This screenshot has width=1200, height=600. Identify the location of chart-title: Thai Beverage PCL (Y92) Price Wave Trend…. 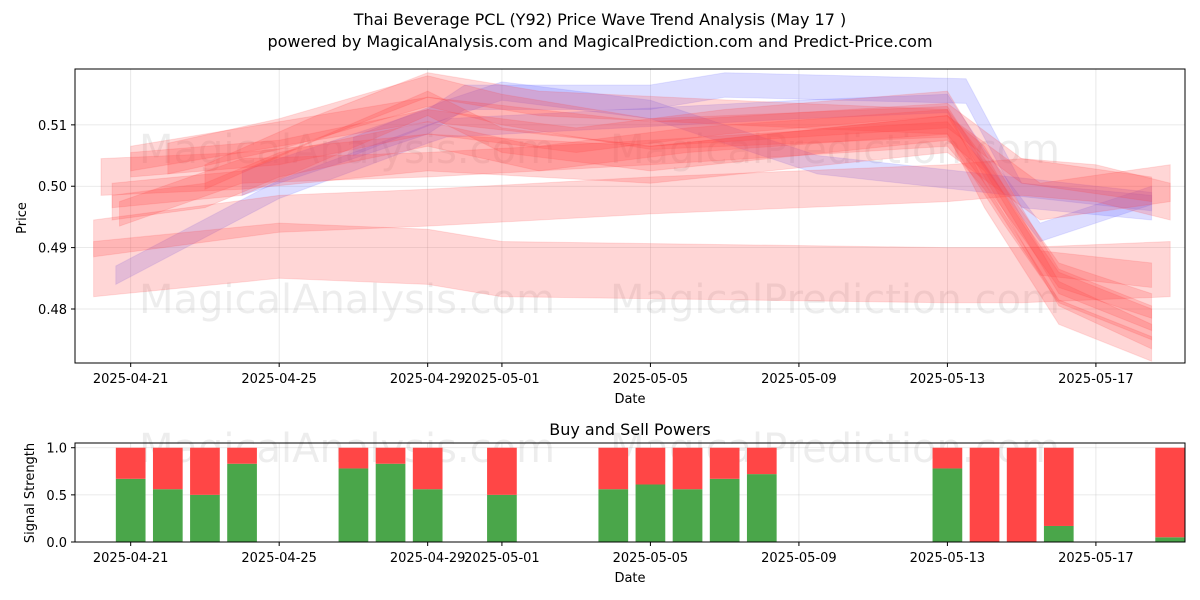
(599, 19).